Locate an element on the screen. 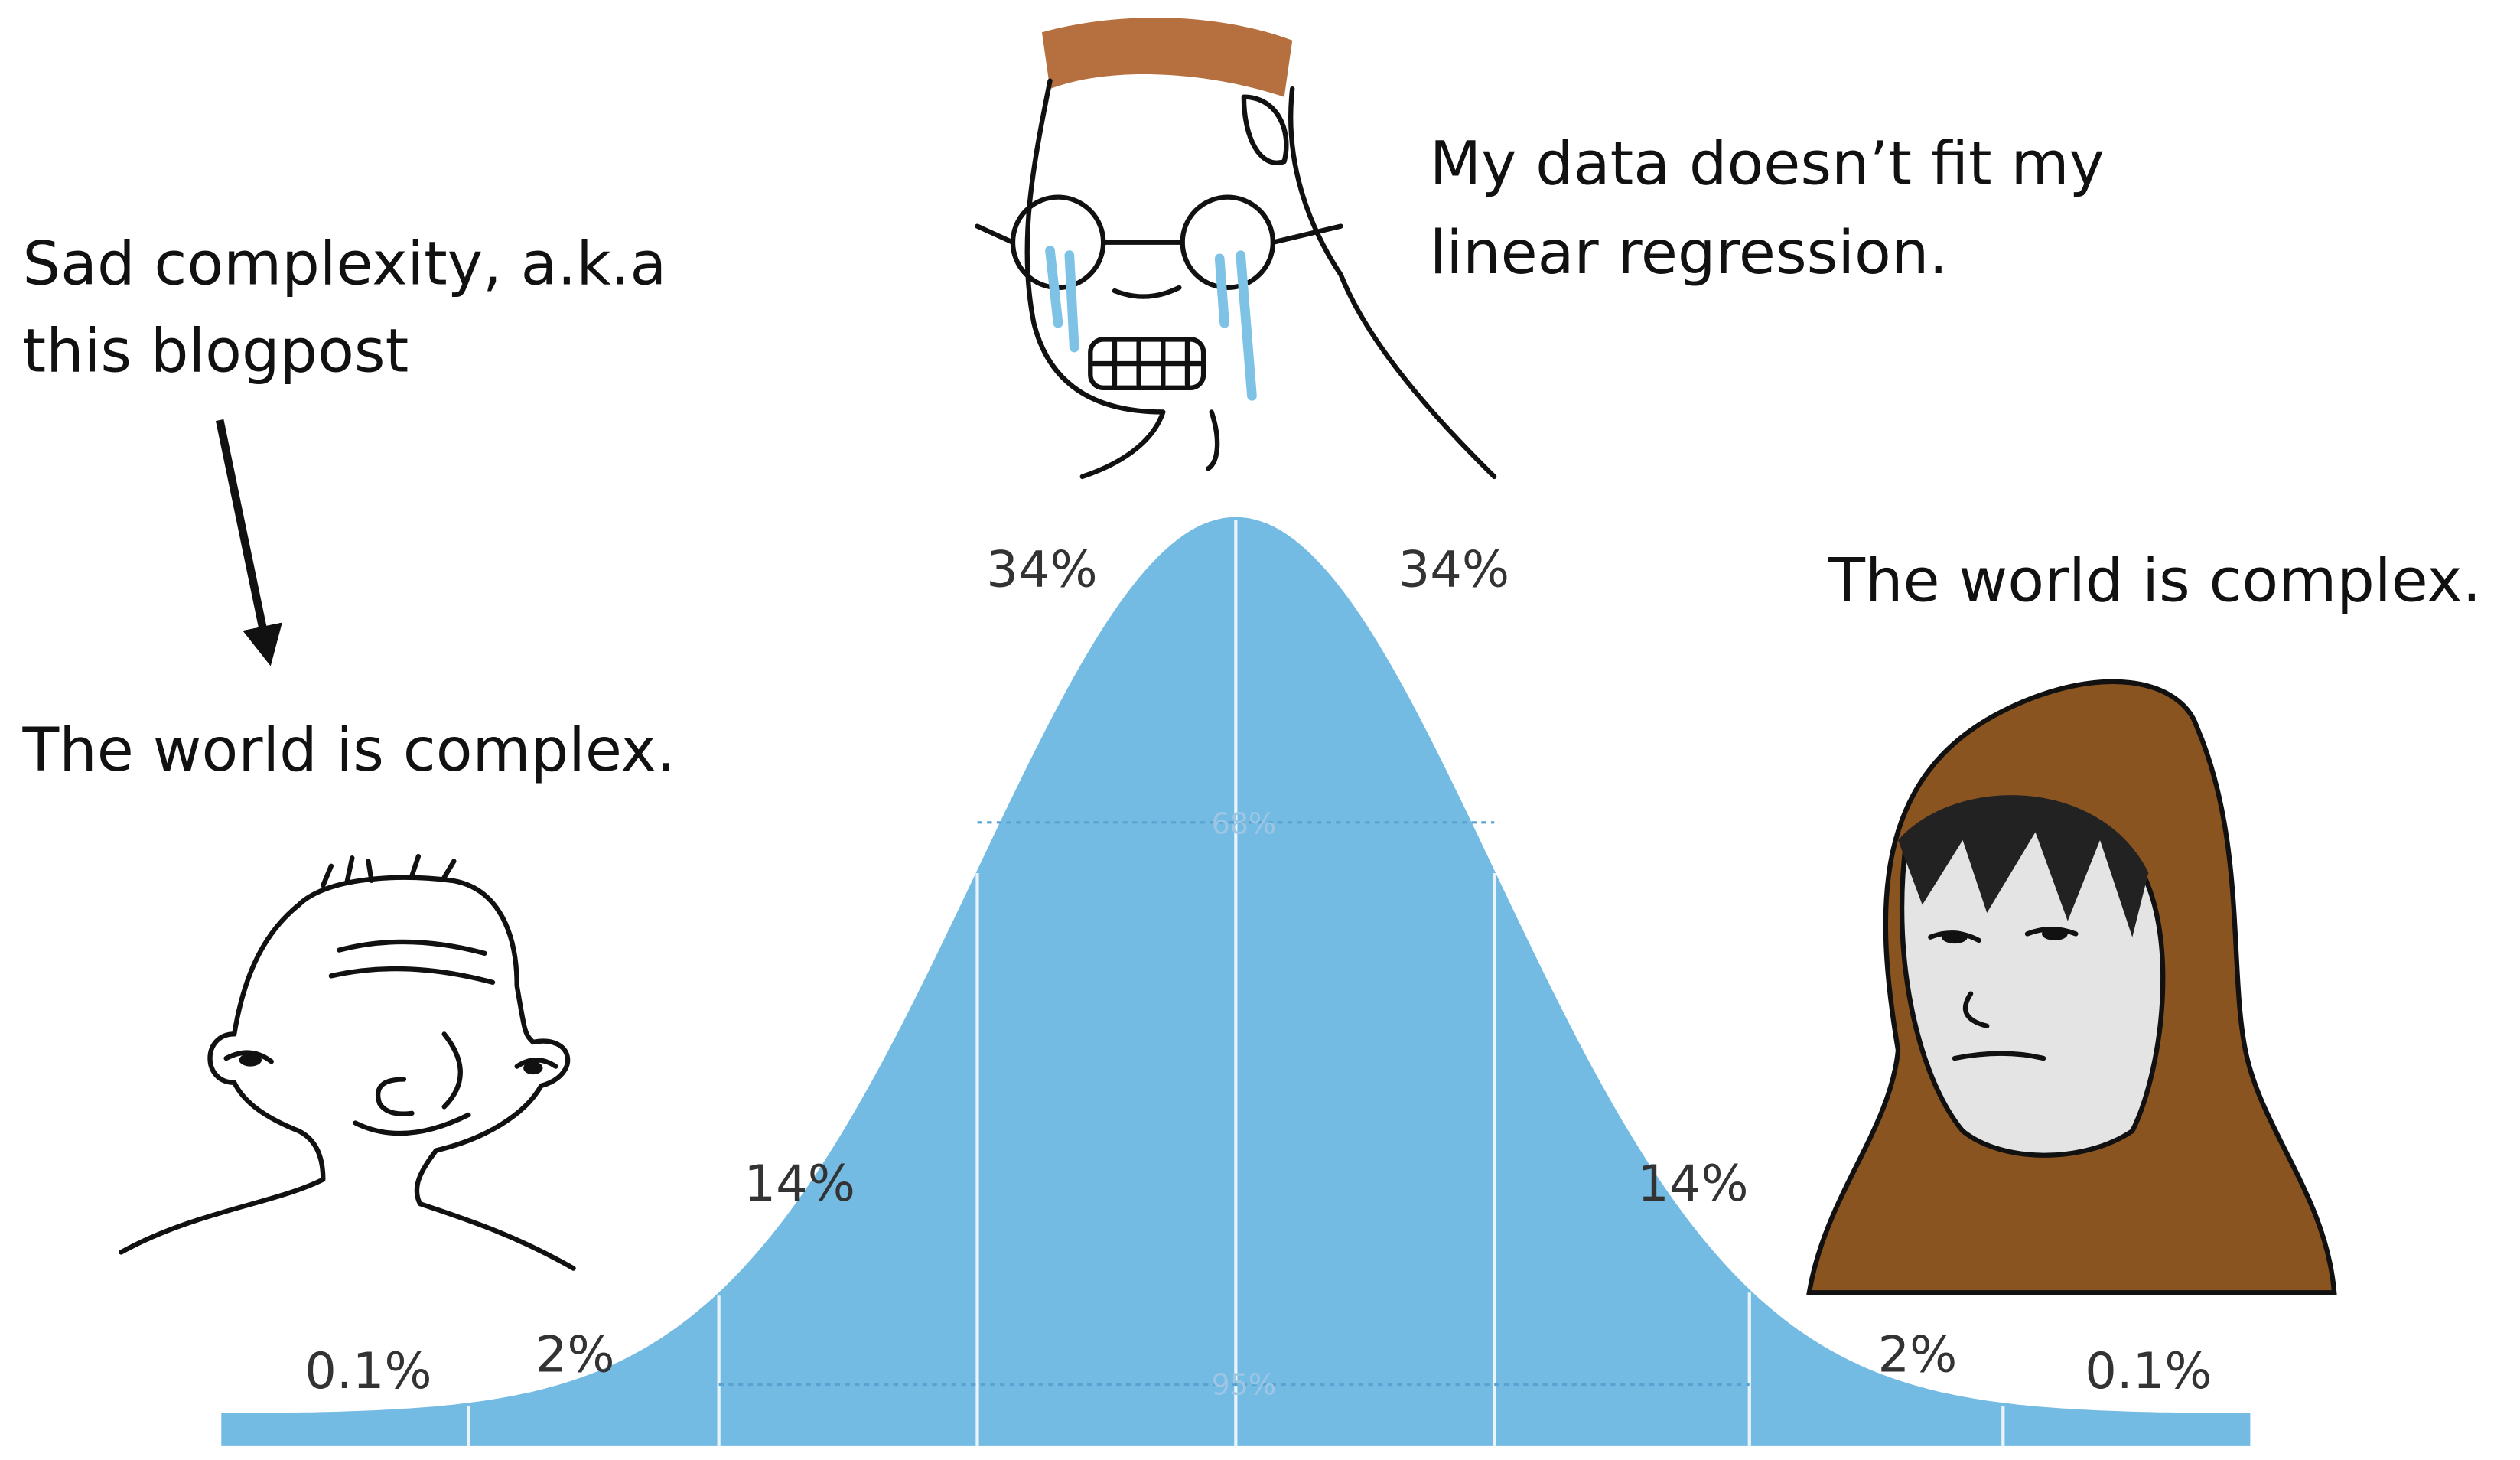 This screenshot has width=2520, height=1460. simple-character is located at coordinates (347, 1062).